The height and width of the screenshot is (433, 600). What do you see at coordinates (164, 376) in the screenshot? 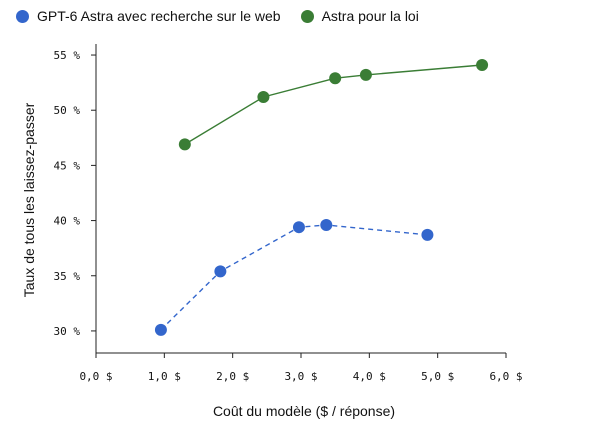
I see `x-tick-label: 1,0 $` at bounding box center [164, 376].